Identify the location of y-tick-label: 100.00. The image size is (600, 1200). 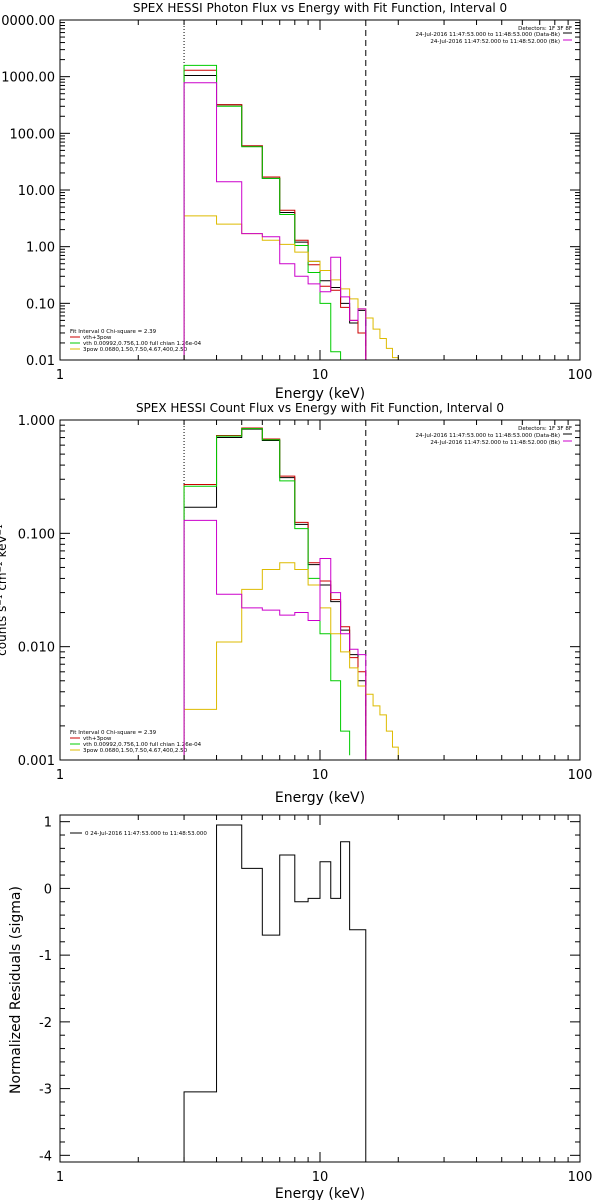
(33, 134).